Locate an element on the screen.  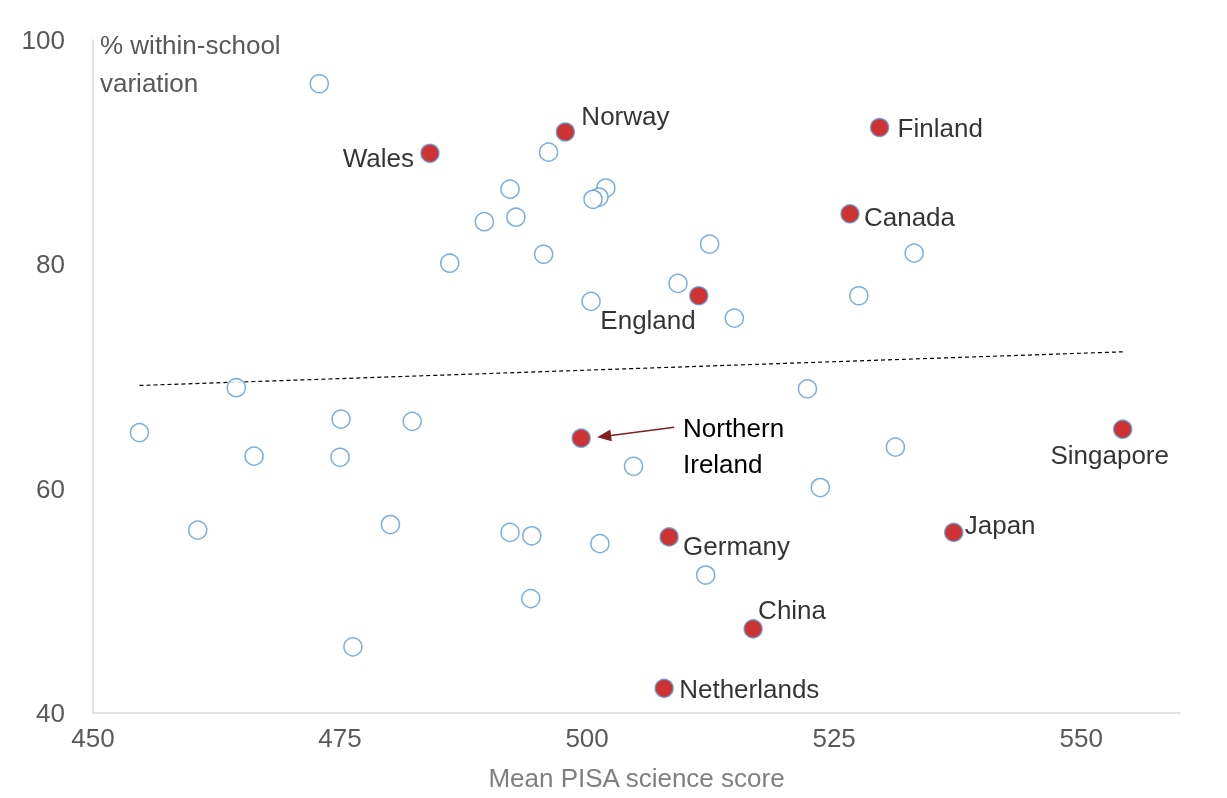
annotation: Germany is located at coordinates (737, 545).